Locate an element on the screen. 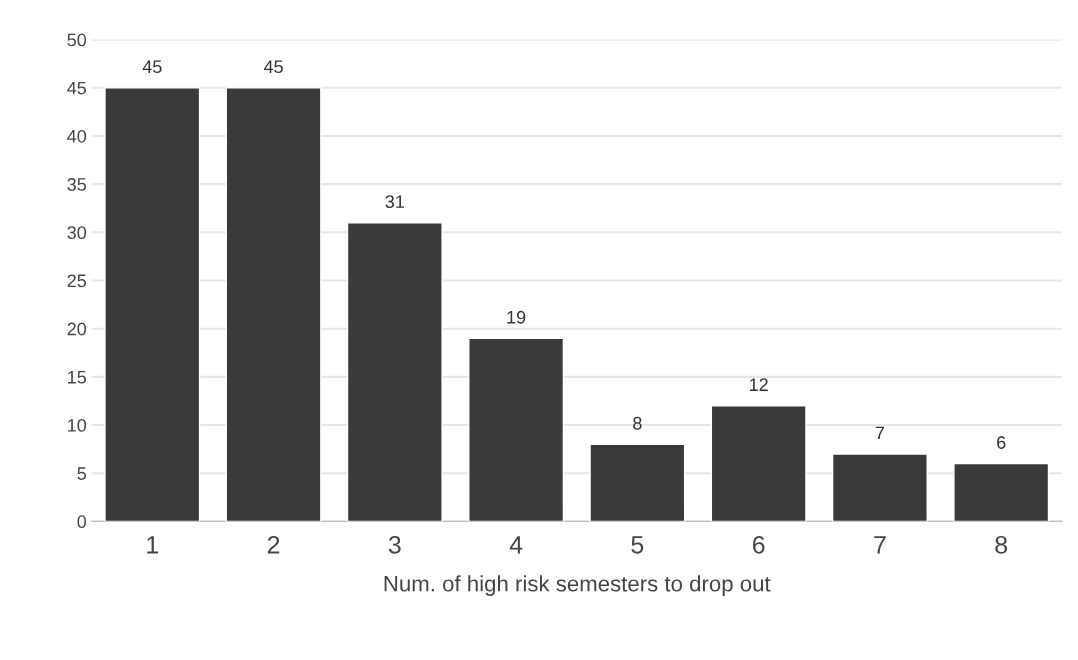 This screenshot has width=1078, height=660. y-tick-label: 5 is located at coordinates (82, 473).